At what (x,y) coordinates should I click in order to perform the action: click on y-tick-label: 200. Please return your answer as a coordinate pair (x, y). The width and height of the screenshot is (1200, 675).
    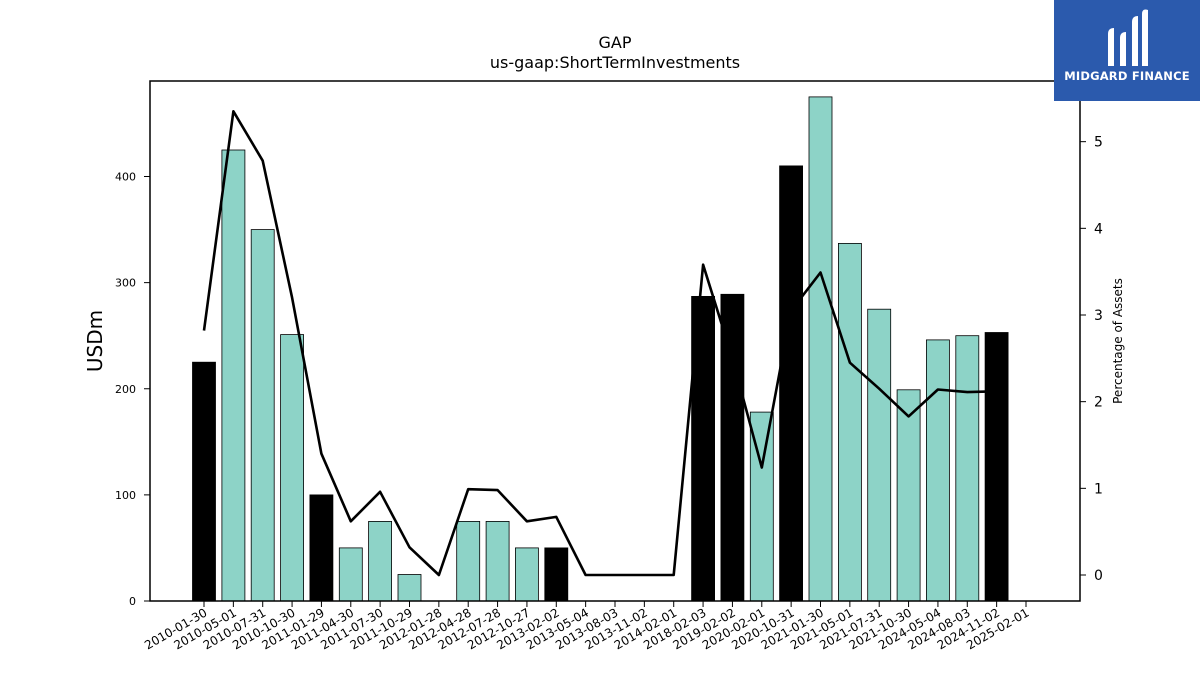
    Looking at the image, I should click on (125, 389).